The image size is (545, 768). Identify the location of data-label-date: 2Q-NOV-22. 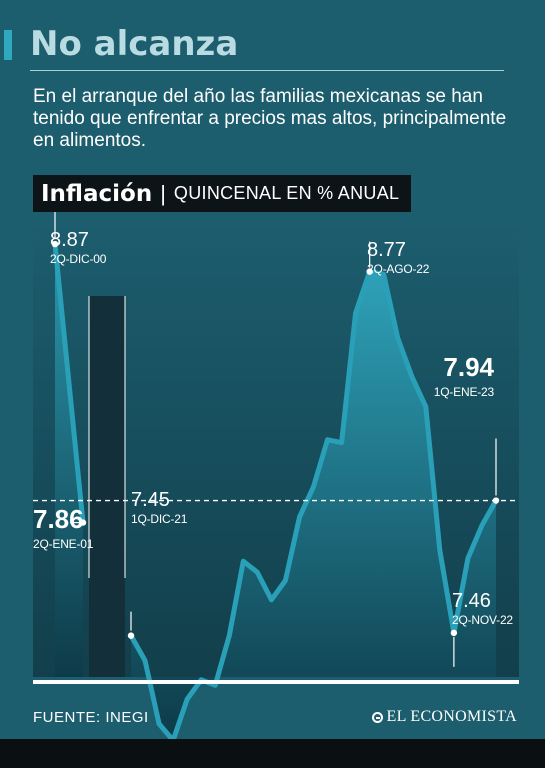
(482, 620).